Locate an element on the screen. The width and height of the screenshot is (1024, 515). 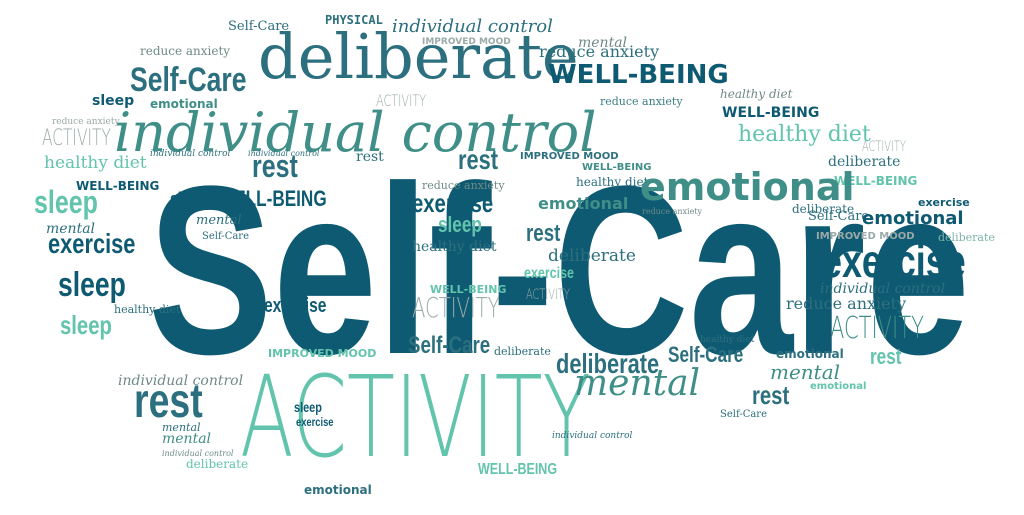
word-emotional-large: emotional is located at coordinates (747, 187).